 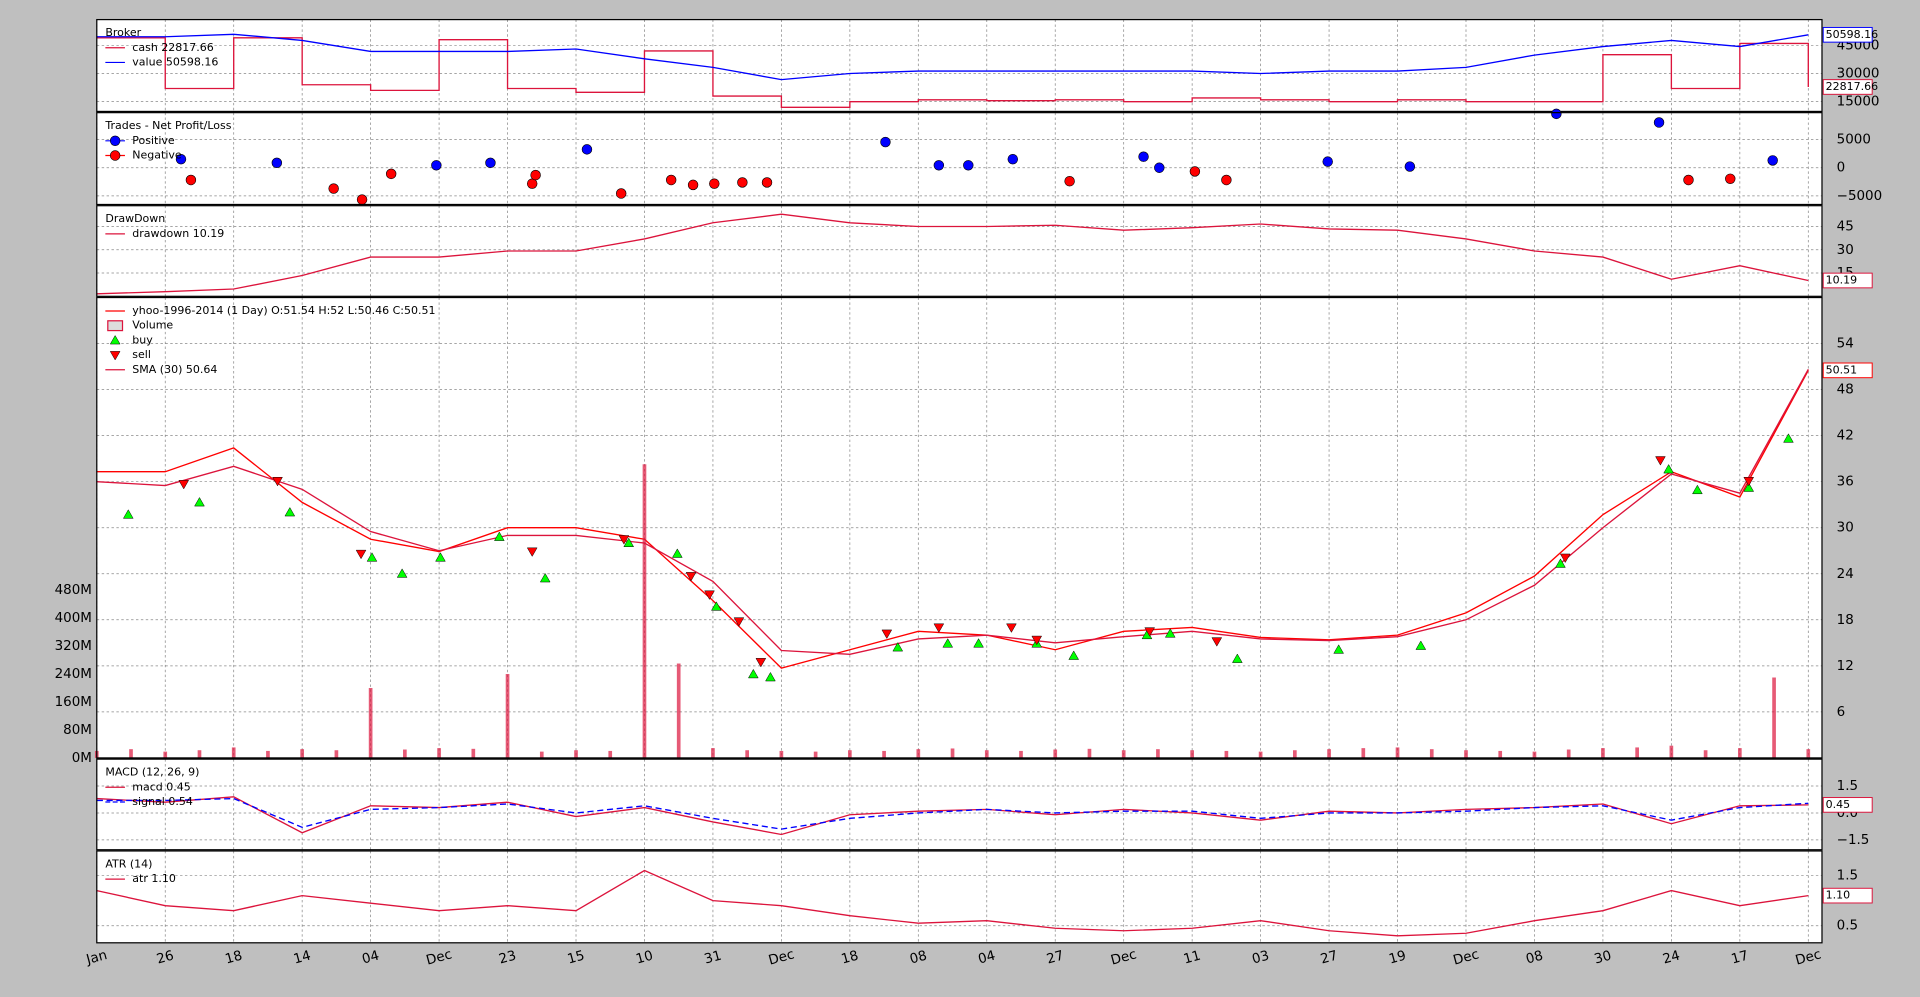 What do you see at coordinates (1845, 666) in the screenshot?
I see `y-tick-label: 12` at bounding box center [1845, 666].